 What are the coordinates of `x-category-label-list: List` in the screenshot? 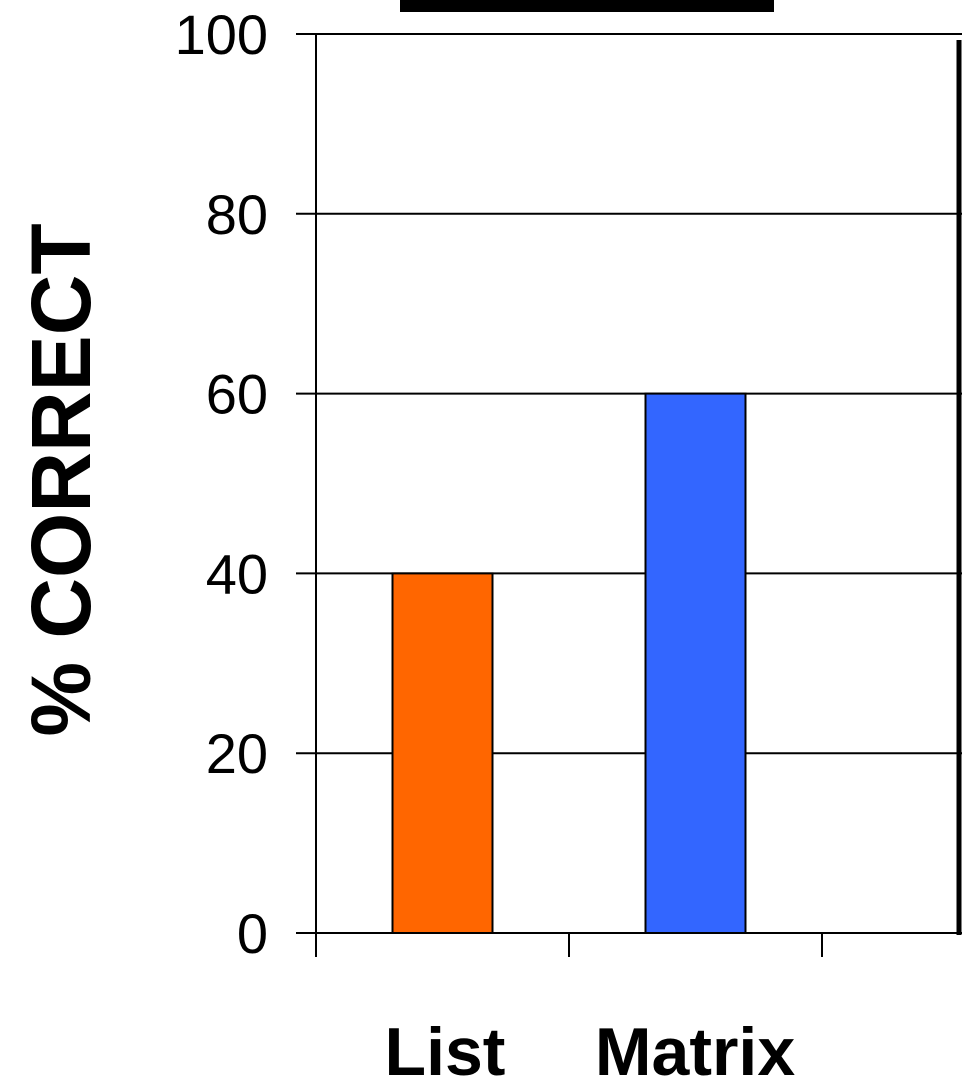 It's located at (445, 1048).